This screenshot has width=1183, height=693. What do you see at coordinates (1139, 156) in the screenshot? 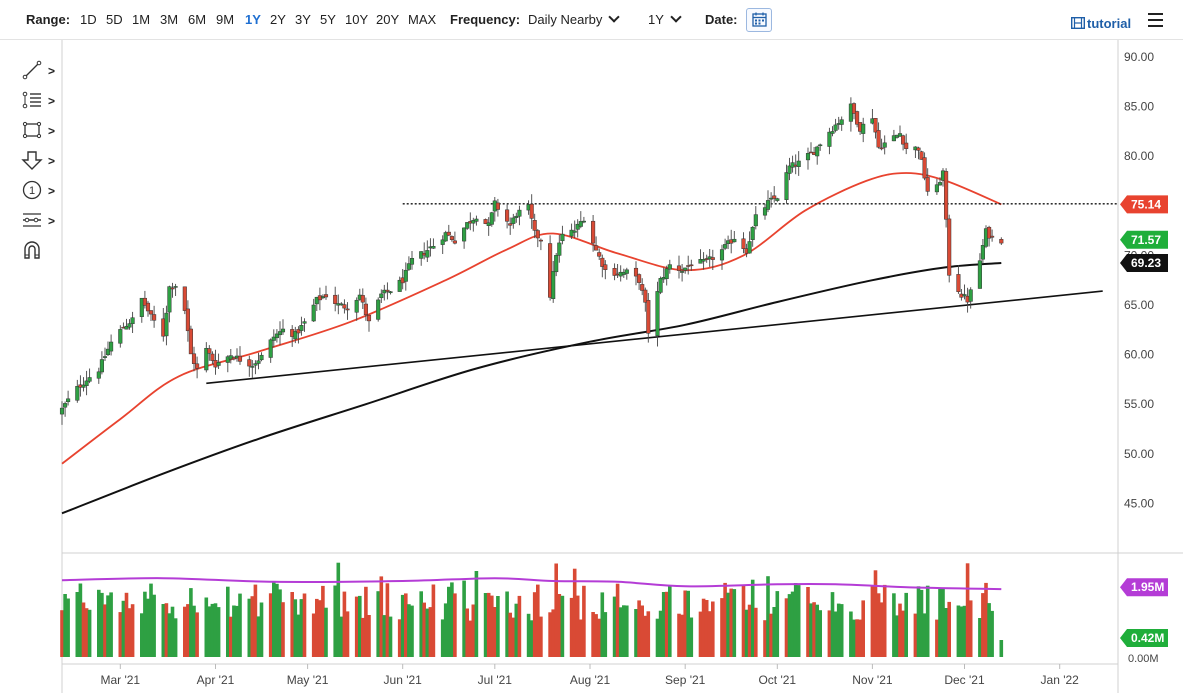
I see `price-tick-label: 80.00` at bounding box center [1139, 156].